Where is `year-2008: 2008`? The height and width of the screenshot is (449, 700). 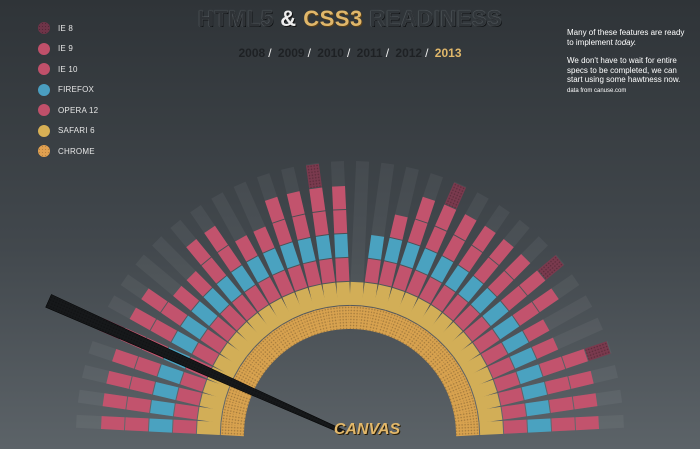
year-2008: 2008 is located at coordinates (252, 53).